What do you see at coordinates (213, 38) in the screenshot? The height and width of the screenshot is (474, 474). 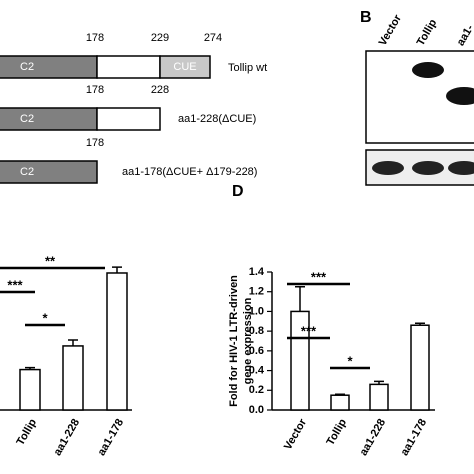 I see `position: 274` at bounding box center [213, 38].